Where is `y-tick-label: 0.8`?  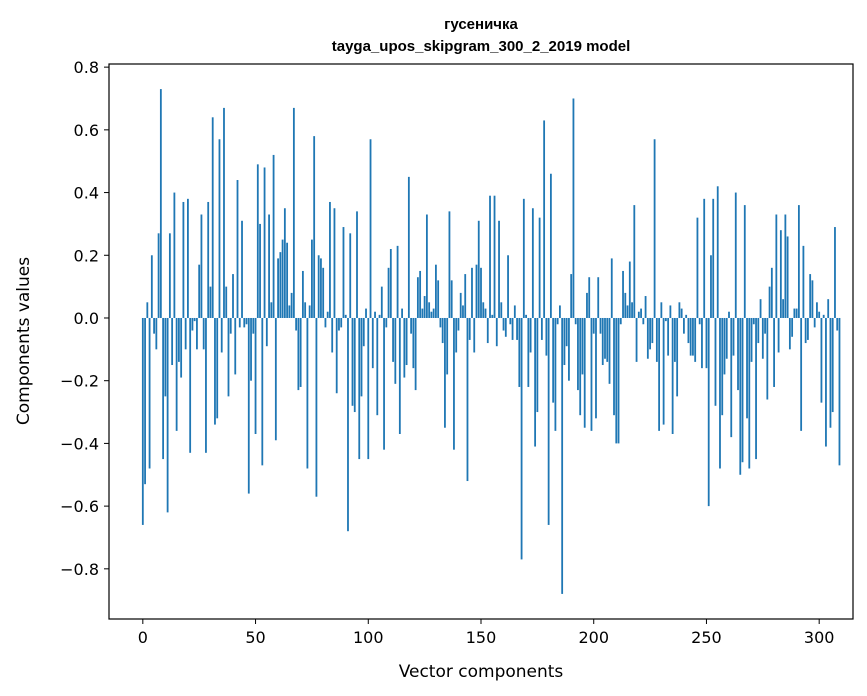
y-tick-label: 0.8 is located at coordinates (86, 67).